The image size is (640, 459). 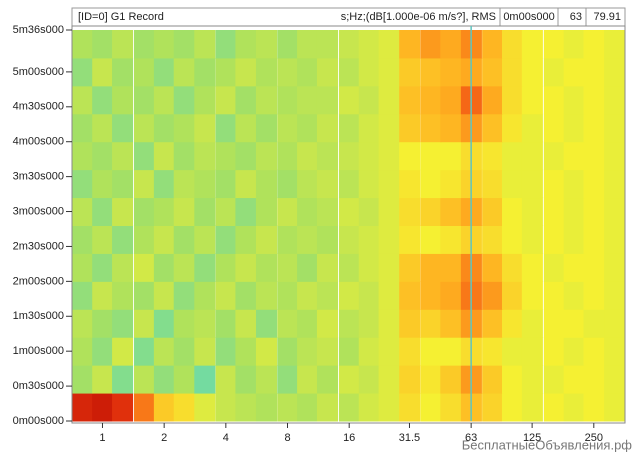 What do you see at coordinates (38, 281) in the screenshot?
I see `y-tick-label: 2m00s000` at bounding box center [38, 281].